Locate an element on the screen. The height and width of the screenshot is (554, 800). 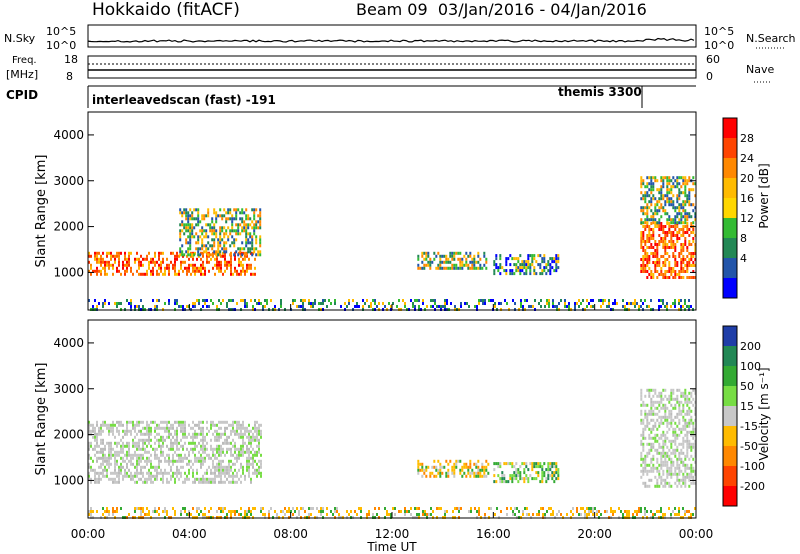
nave-label: Nave is located at coordinates (760, 69).